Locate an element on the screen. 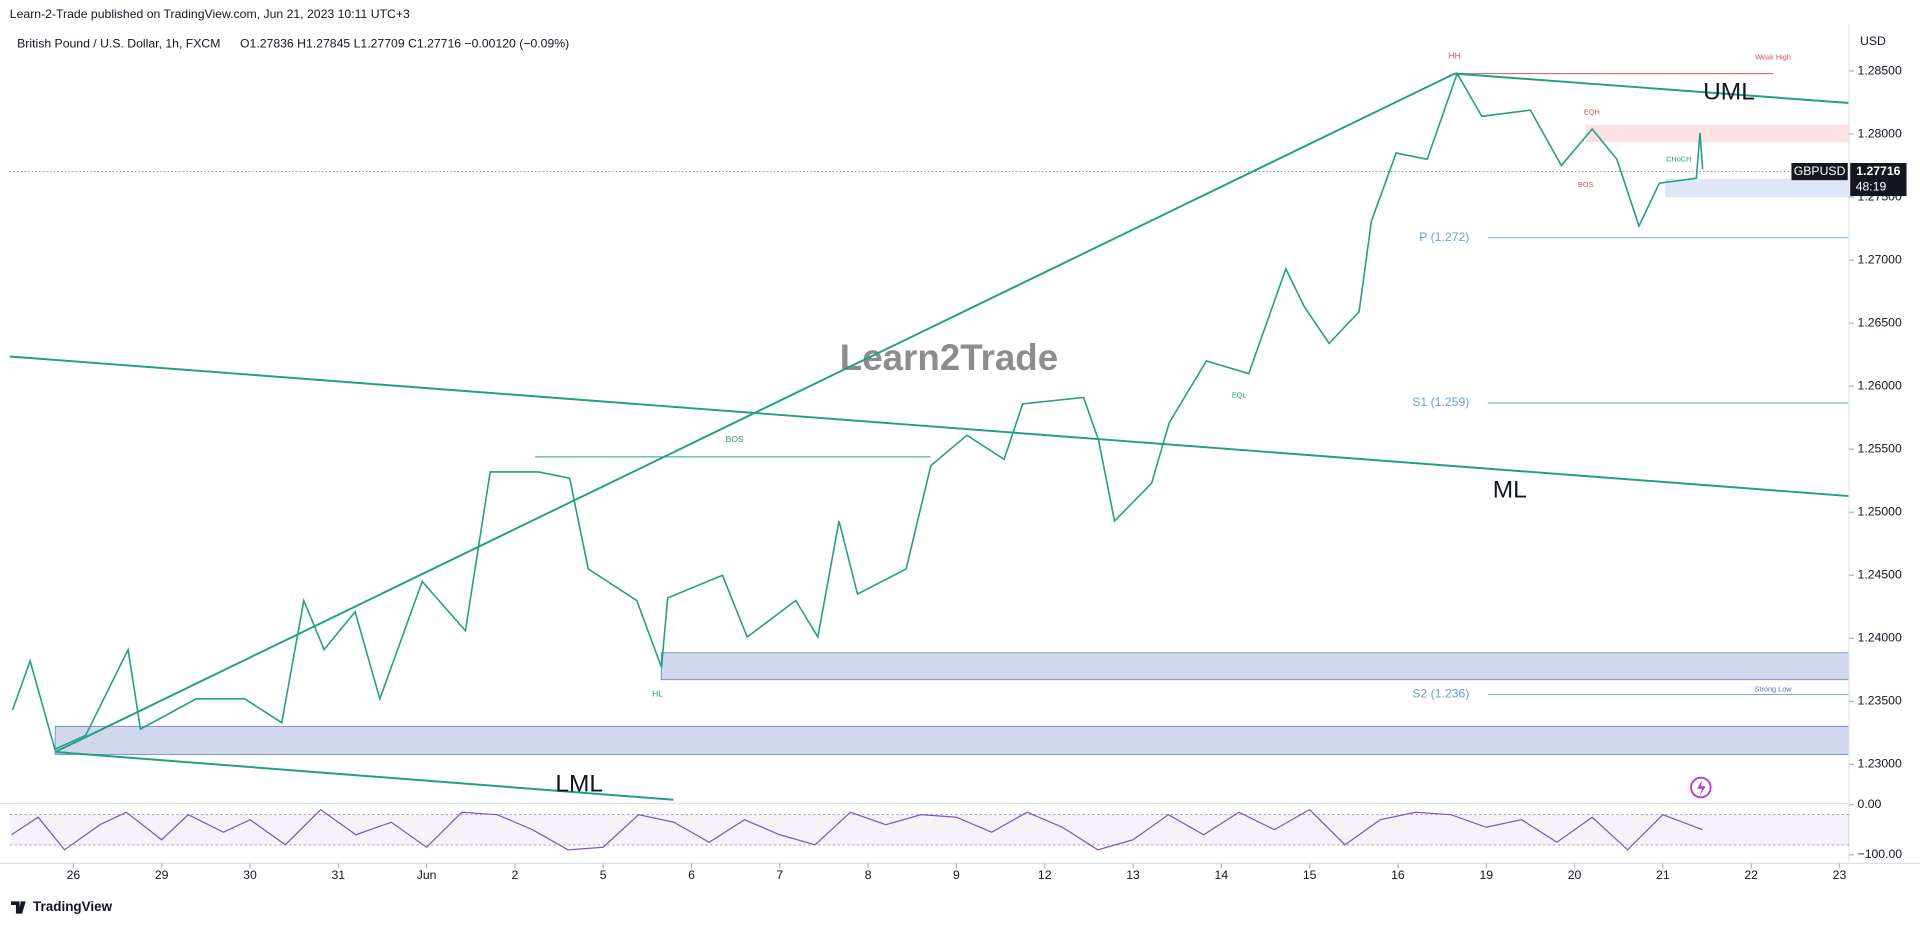  alert-bolt is located at coordinates (1701, 788).